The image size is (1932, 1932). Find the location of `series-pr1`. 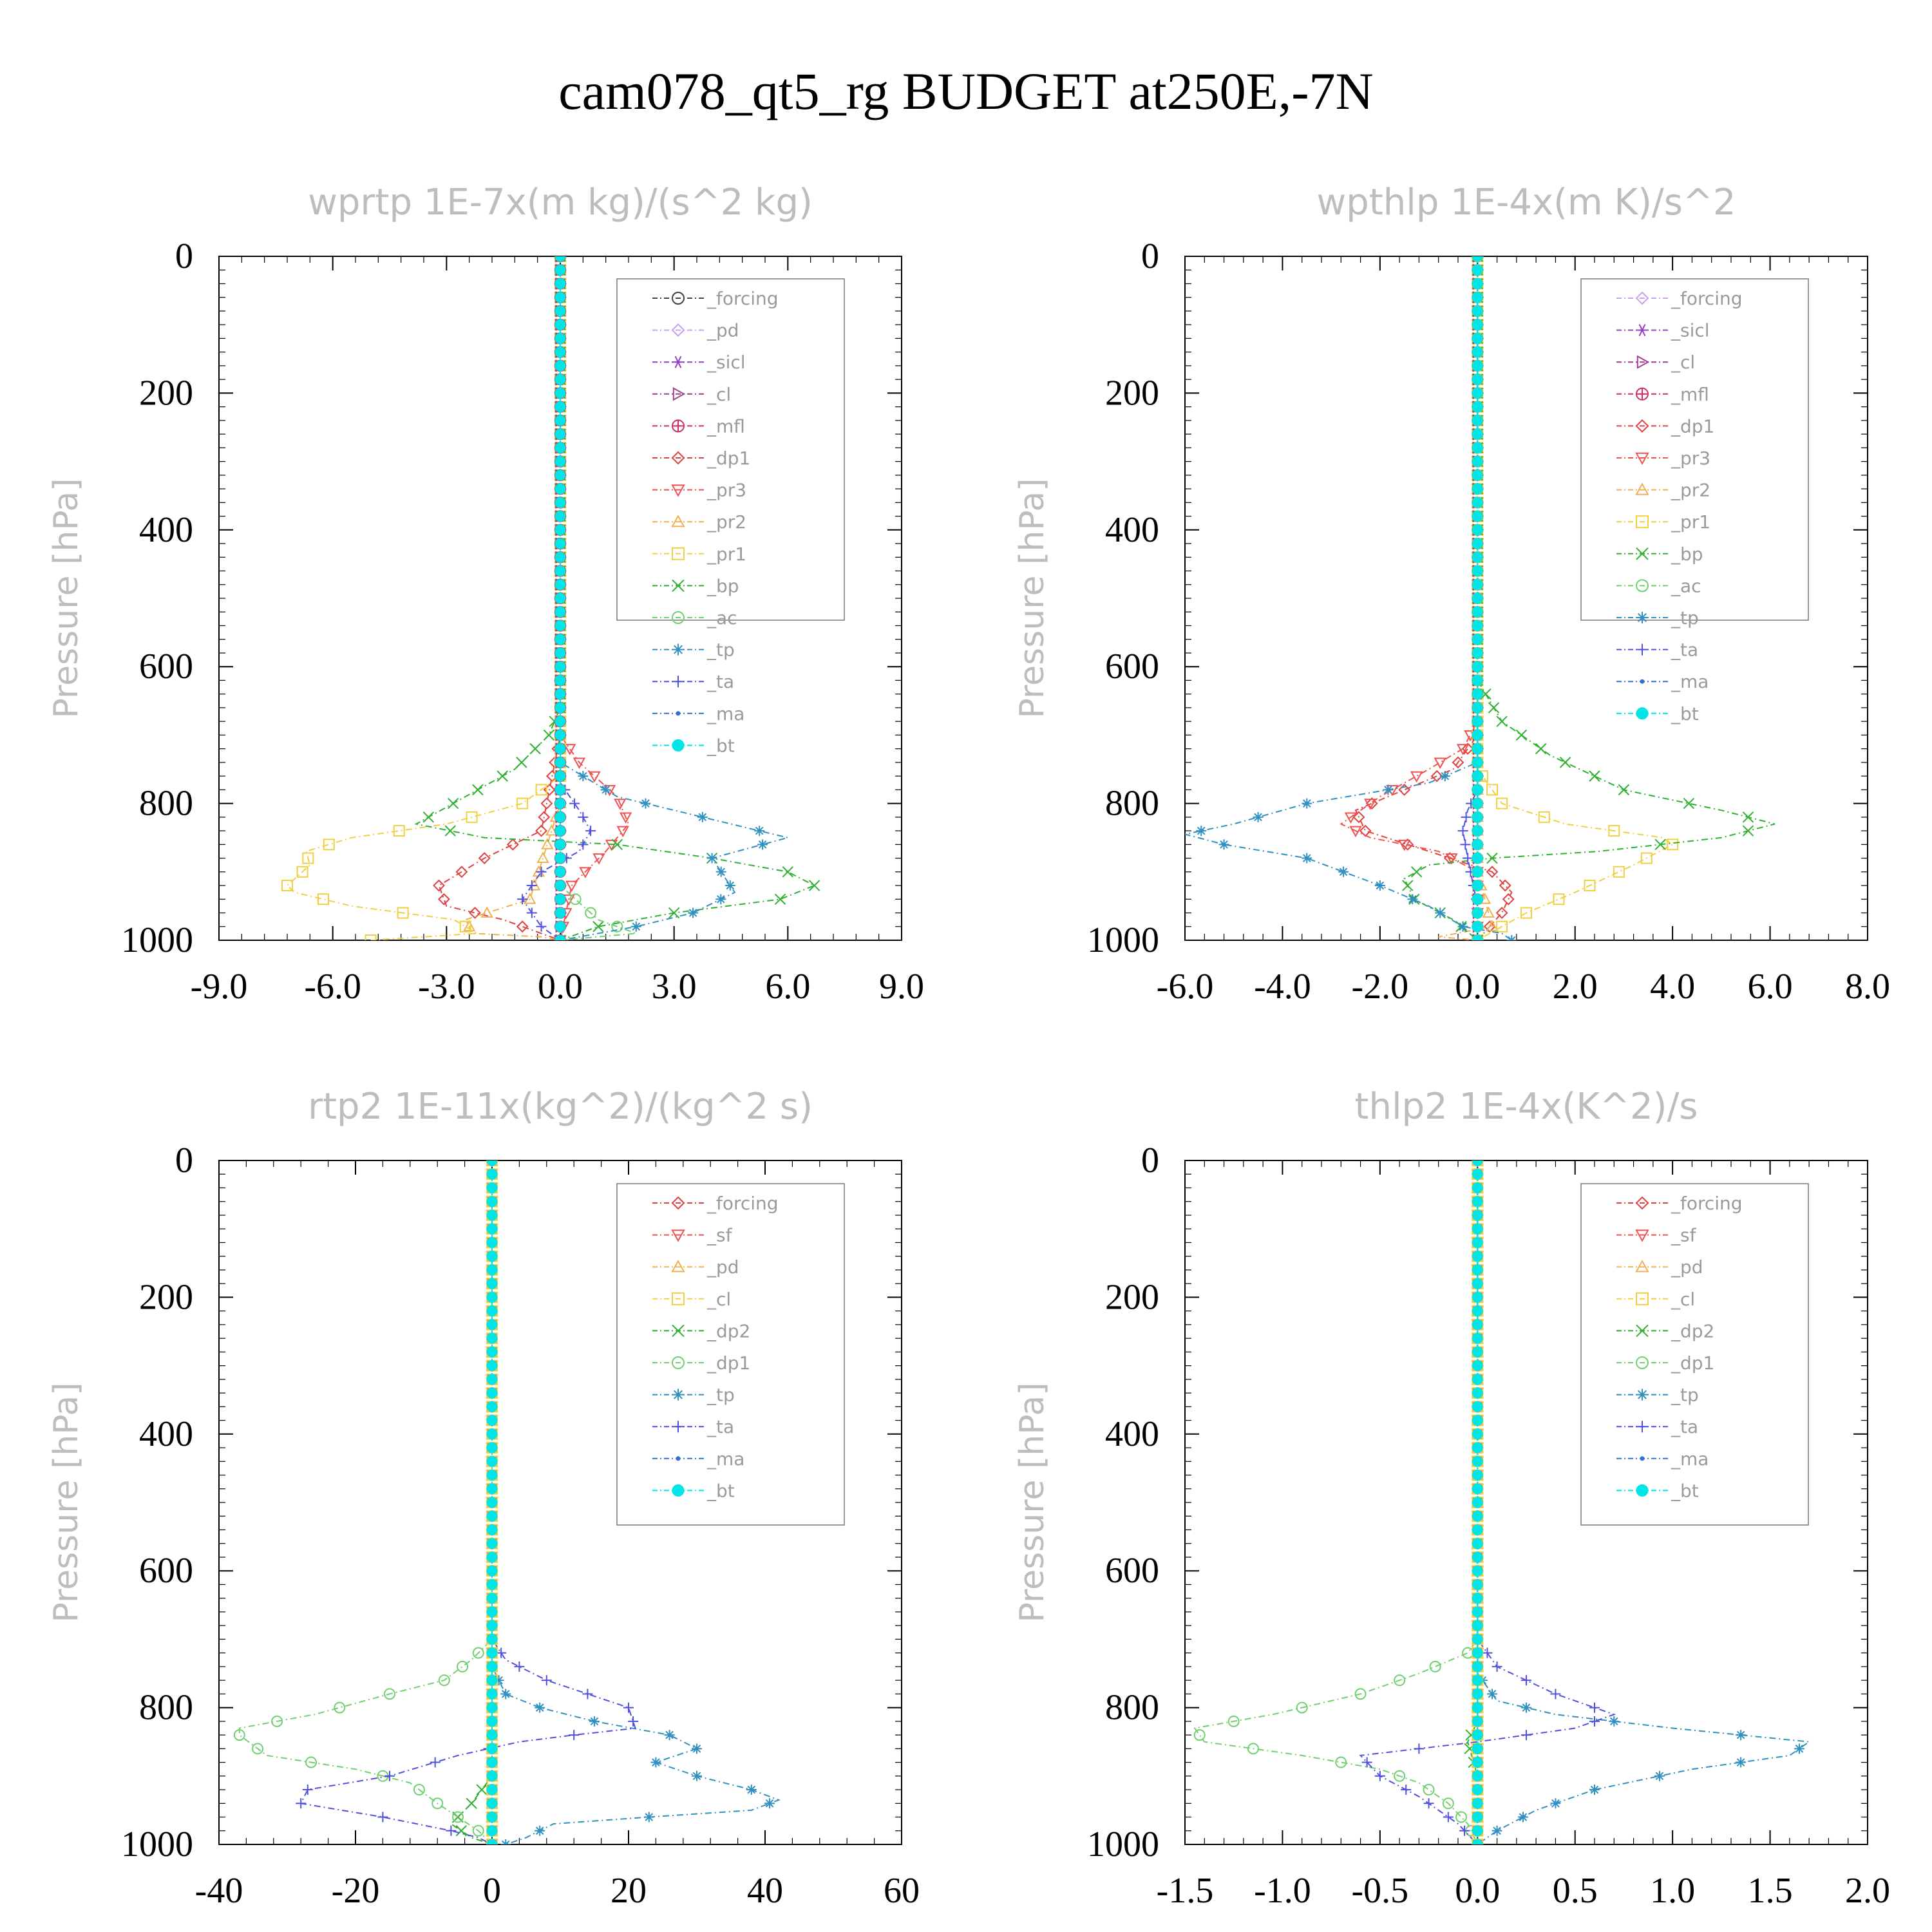

series-pr1 is located at coordinates (423, 598).